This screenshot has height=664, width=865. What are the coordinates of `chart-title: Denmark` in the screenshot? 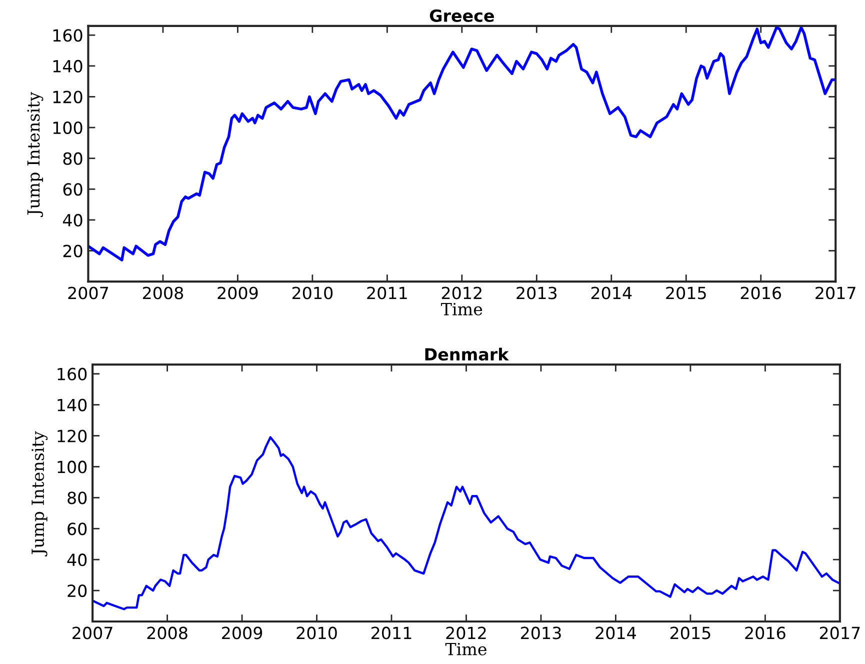 It's located at (467, 354).